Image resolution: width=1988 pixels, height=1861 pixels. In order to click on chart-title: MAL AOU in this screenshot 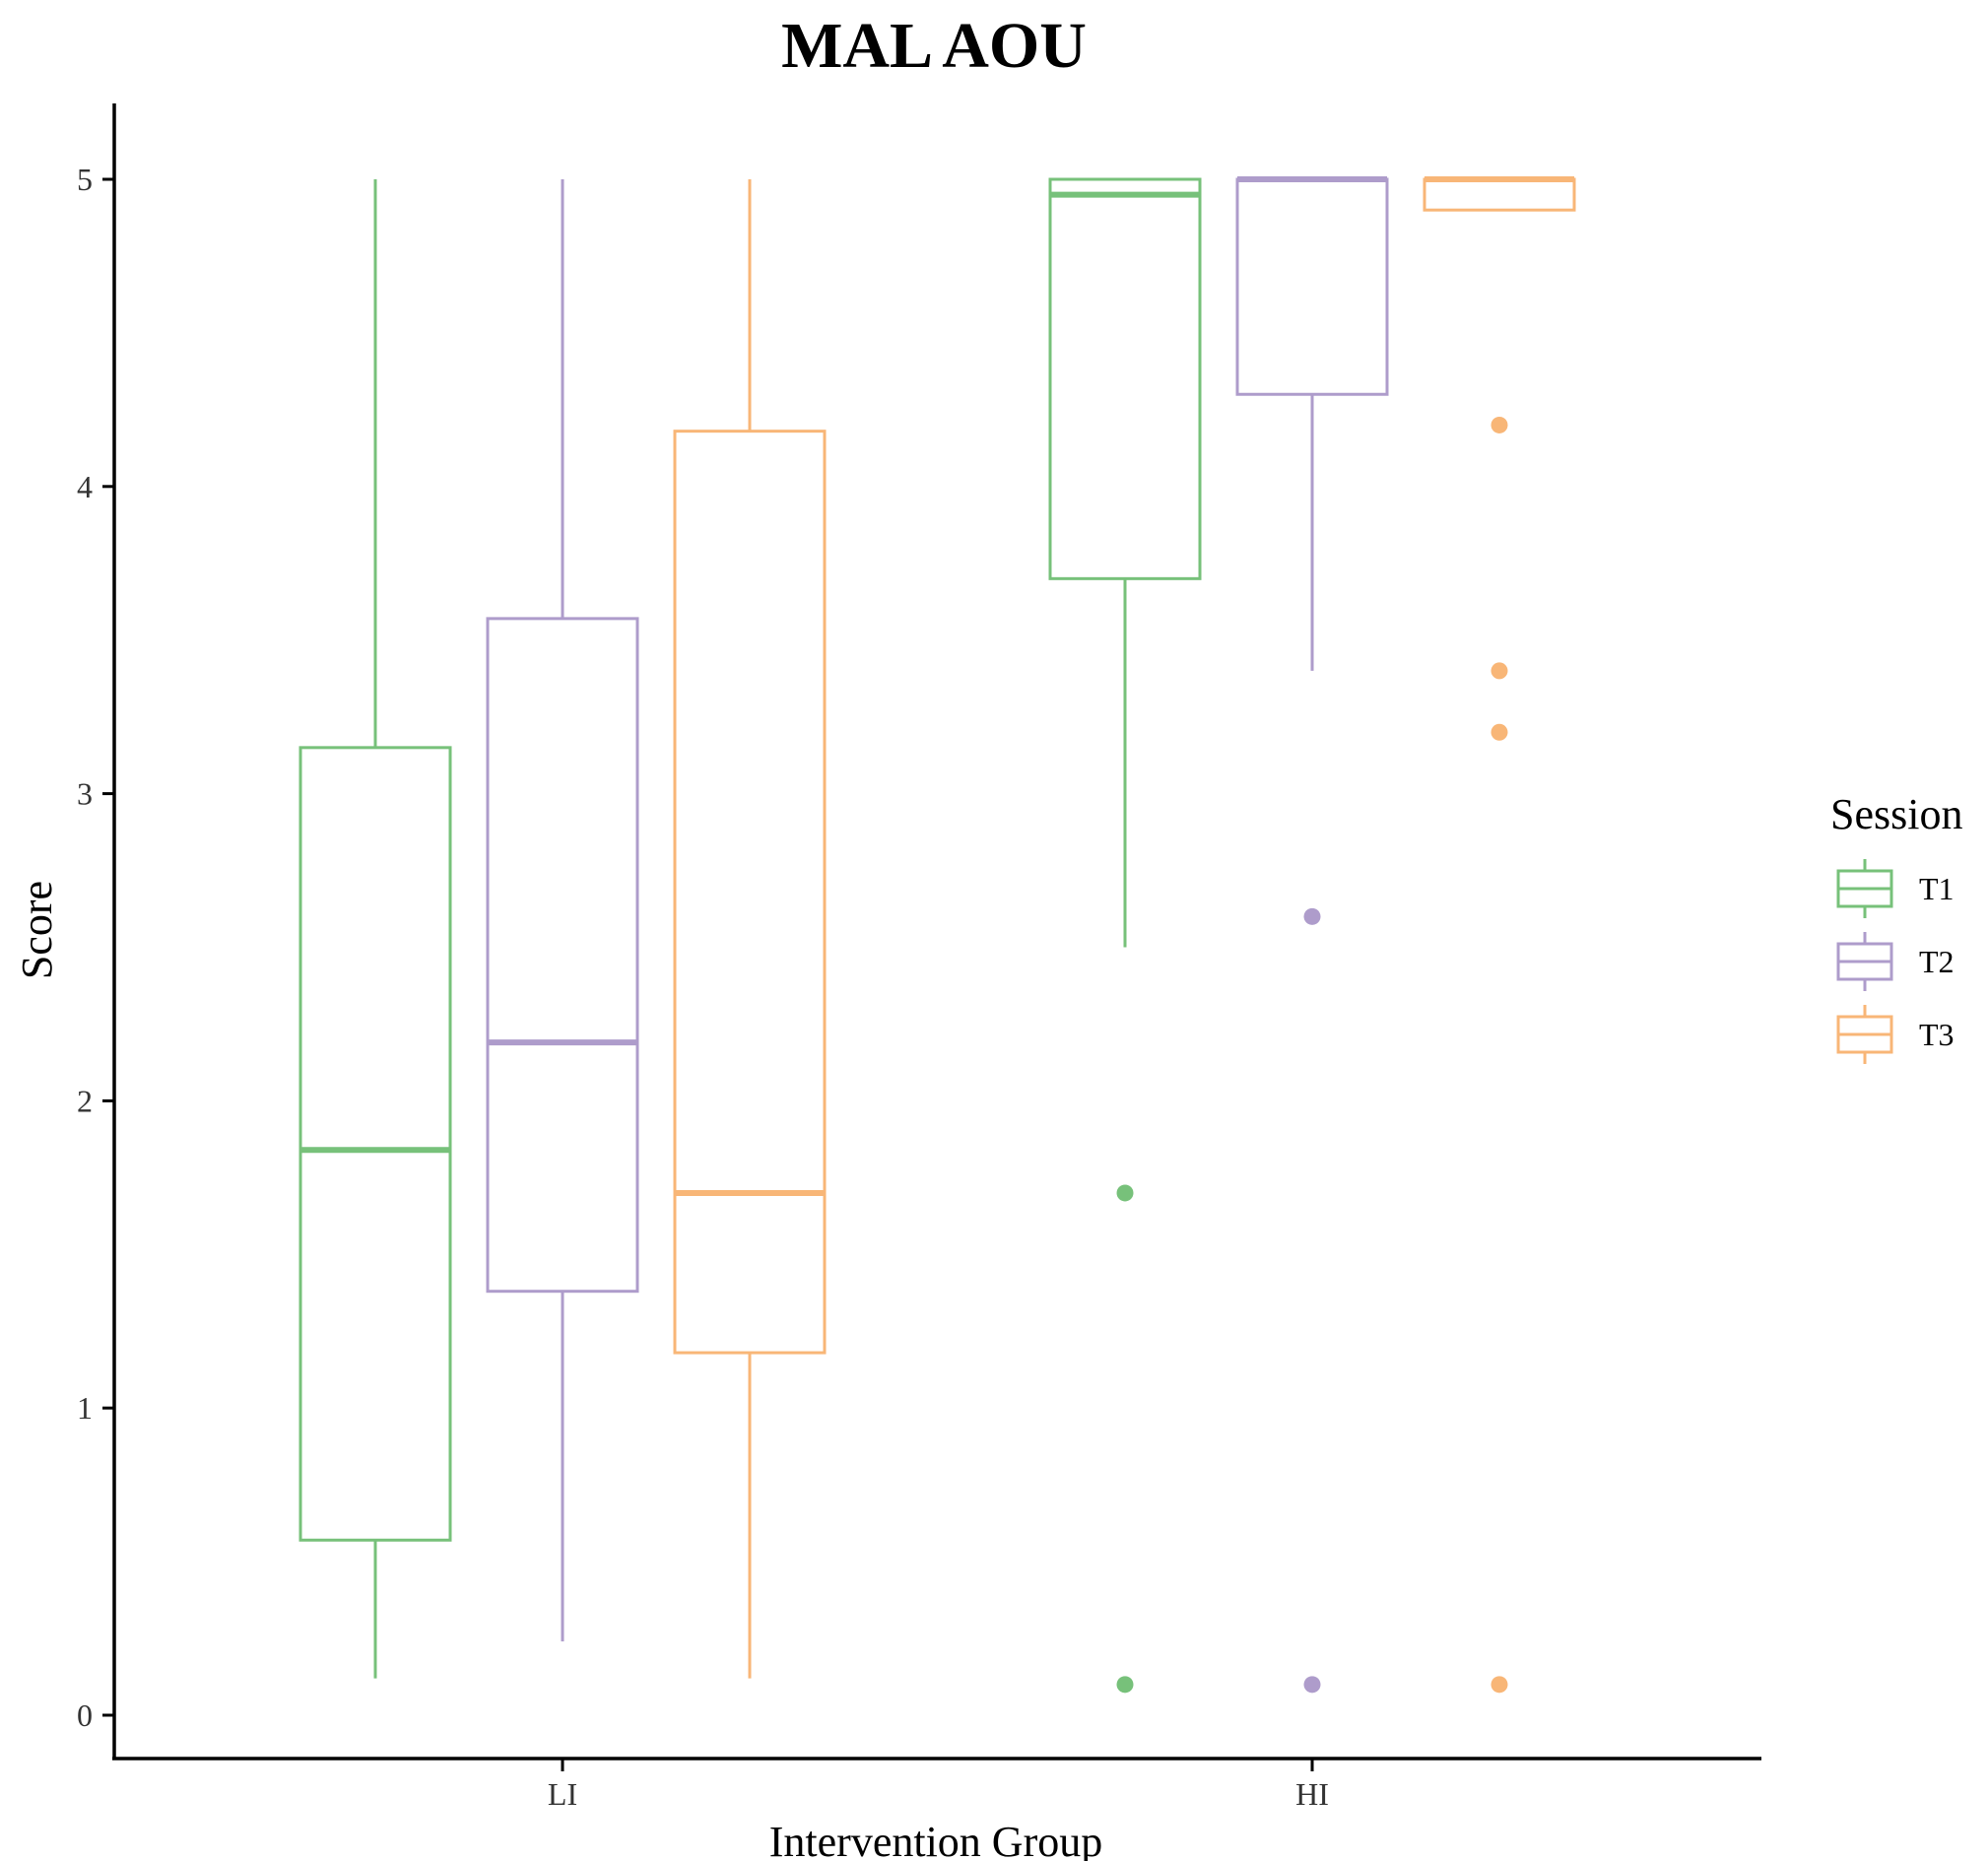, I will do `click(934, 46)`.